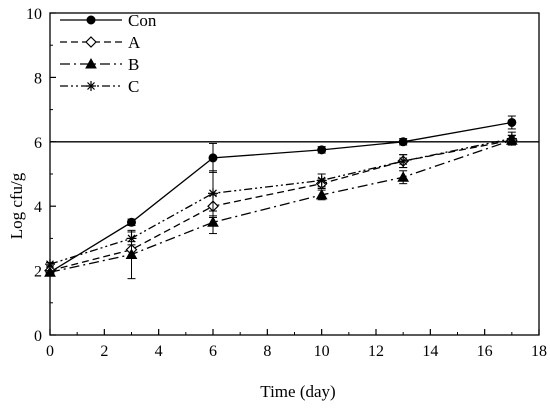 This screenshot has height=411, width=550. What do you see at coordinates (34, 14) in the screenshot?
I see `y-tick-label: 10` at bounding box center [34, 14].